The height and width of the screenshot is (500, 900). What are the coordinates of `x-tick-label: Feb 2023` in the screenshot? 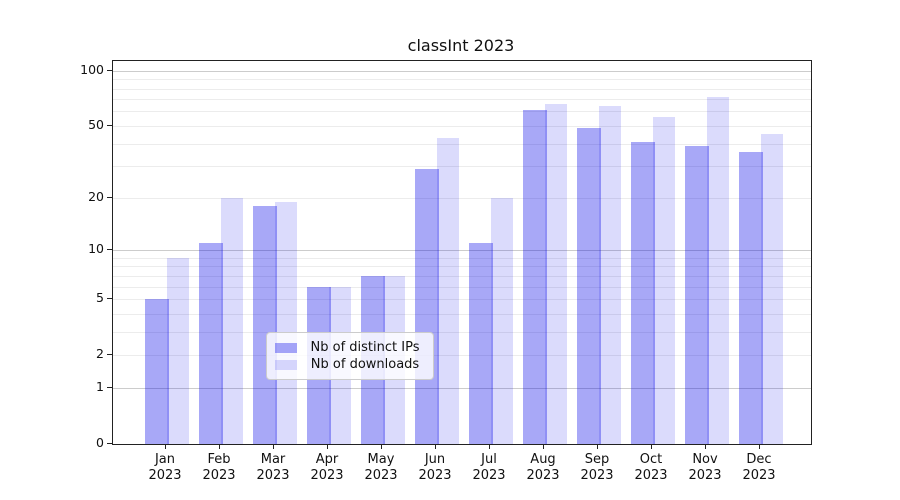 It's located at (219, 467).